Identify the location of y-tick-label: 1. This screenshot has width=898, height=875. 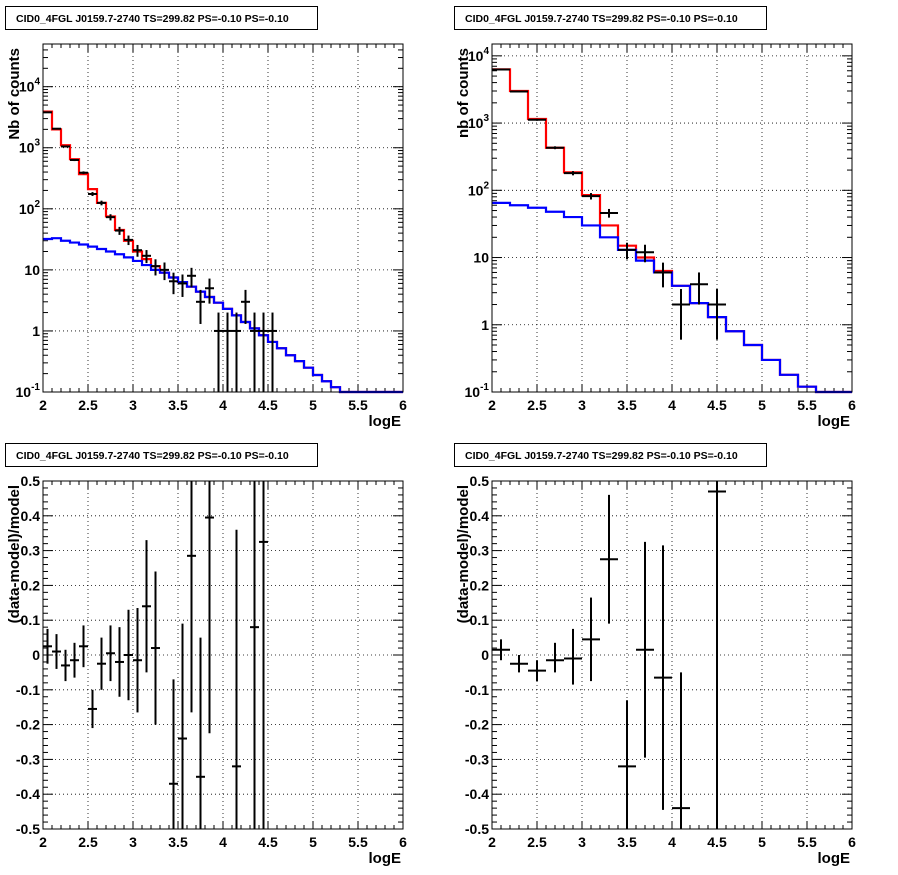
(36, 331).